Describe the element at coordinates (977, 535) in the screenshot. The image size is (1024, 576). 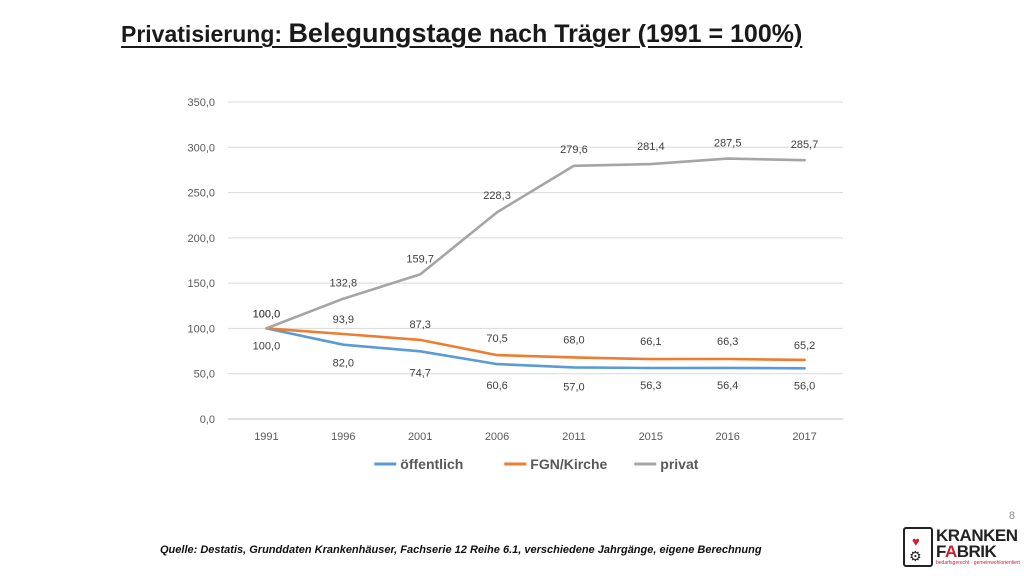
I see `logo-word-1: KRANKEN` at that location.